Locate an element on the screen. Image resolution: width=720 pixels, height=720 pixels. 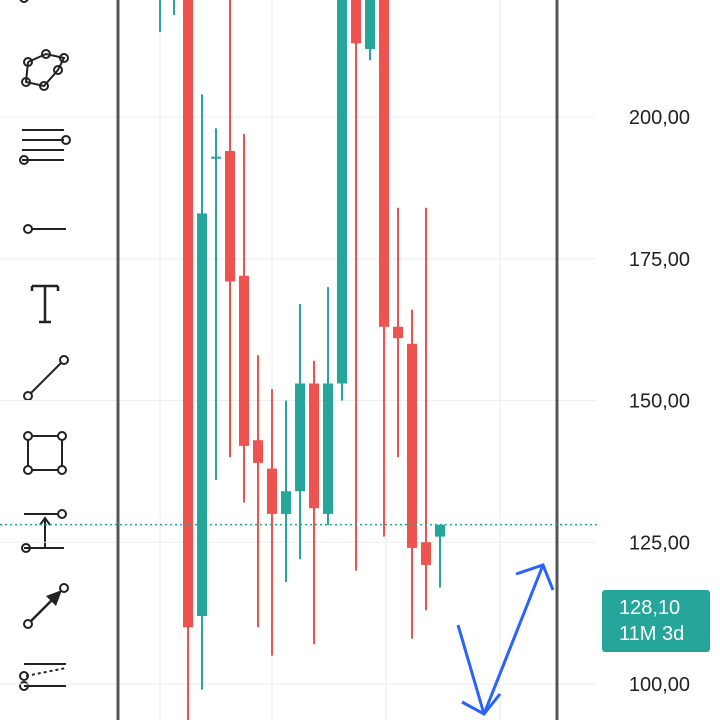
rectangle-icon is located at coordinates (45, 453).